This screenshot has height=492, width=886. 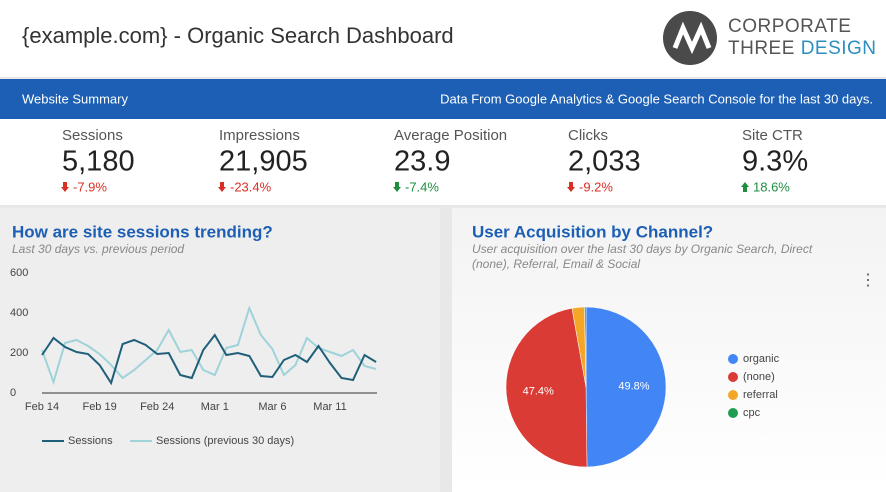 What do you see at coordinates (215, 407) in the screenshot?
I see `x-tick-label: Mar 1` at bounding box center [215, 407].